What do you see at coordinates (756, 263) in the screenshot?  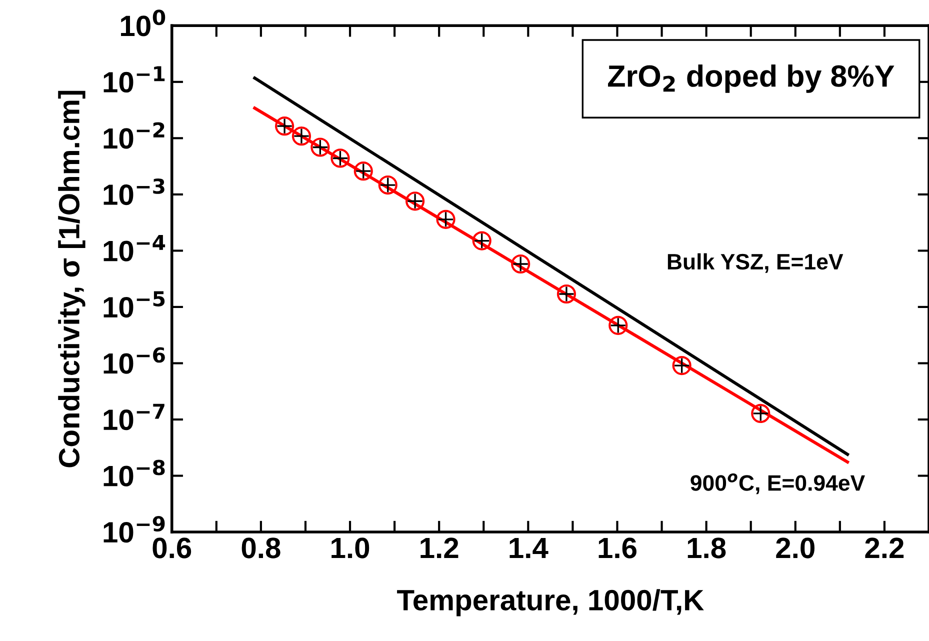 I see `annotation: Bulk YSZ, E=1eV` at bounding box center [756, 263].